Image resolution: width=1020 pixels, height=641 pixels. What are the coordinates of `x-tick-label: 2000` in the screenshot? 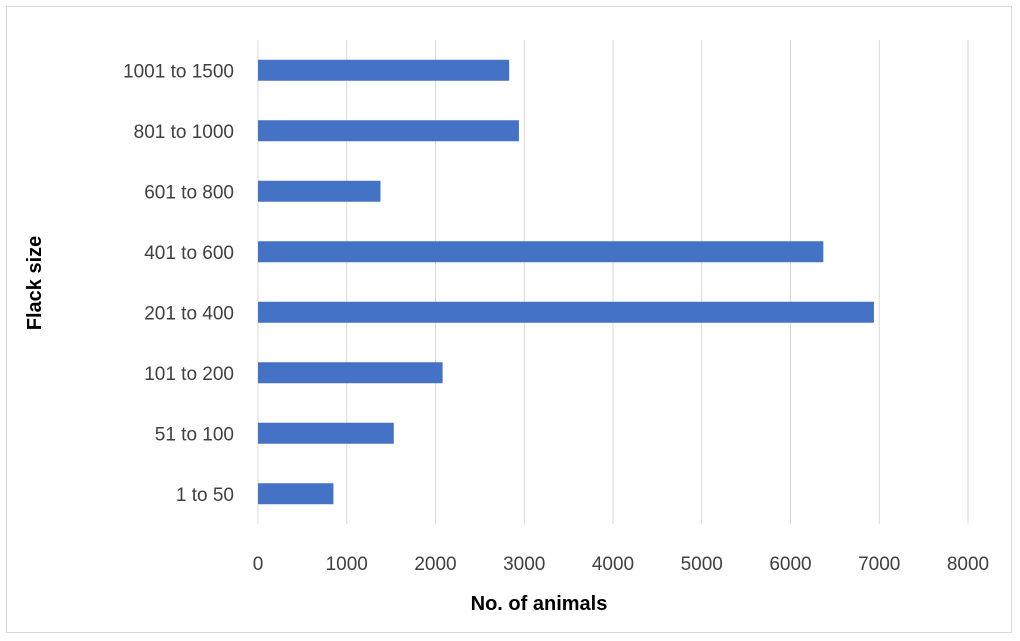 It's located at (435, 564).